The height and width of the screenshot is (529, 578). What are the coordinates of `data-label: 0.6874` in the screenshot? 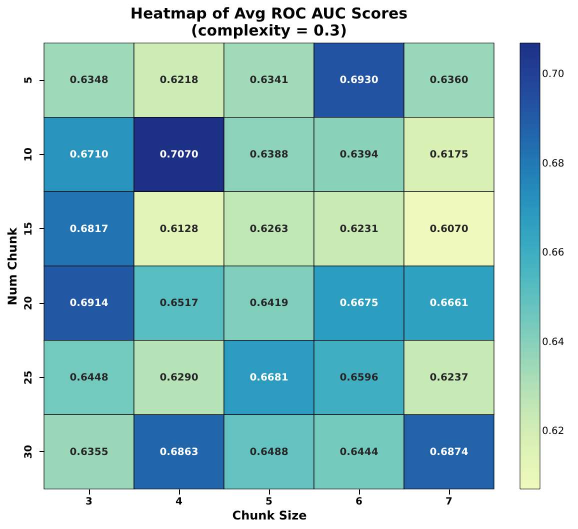 It's located at (449, 452).